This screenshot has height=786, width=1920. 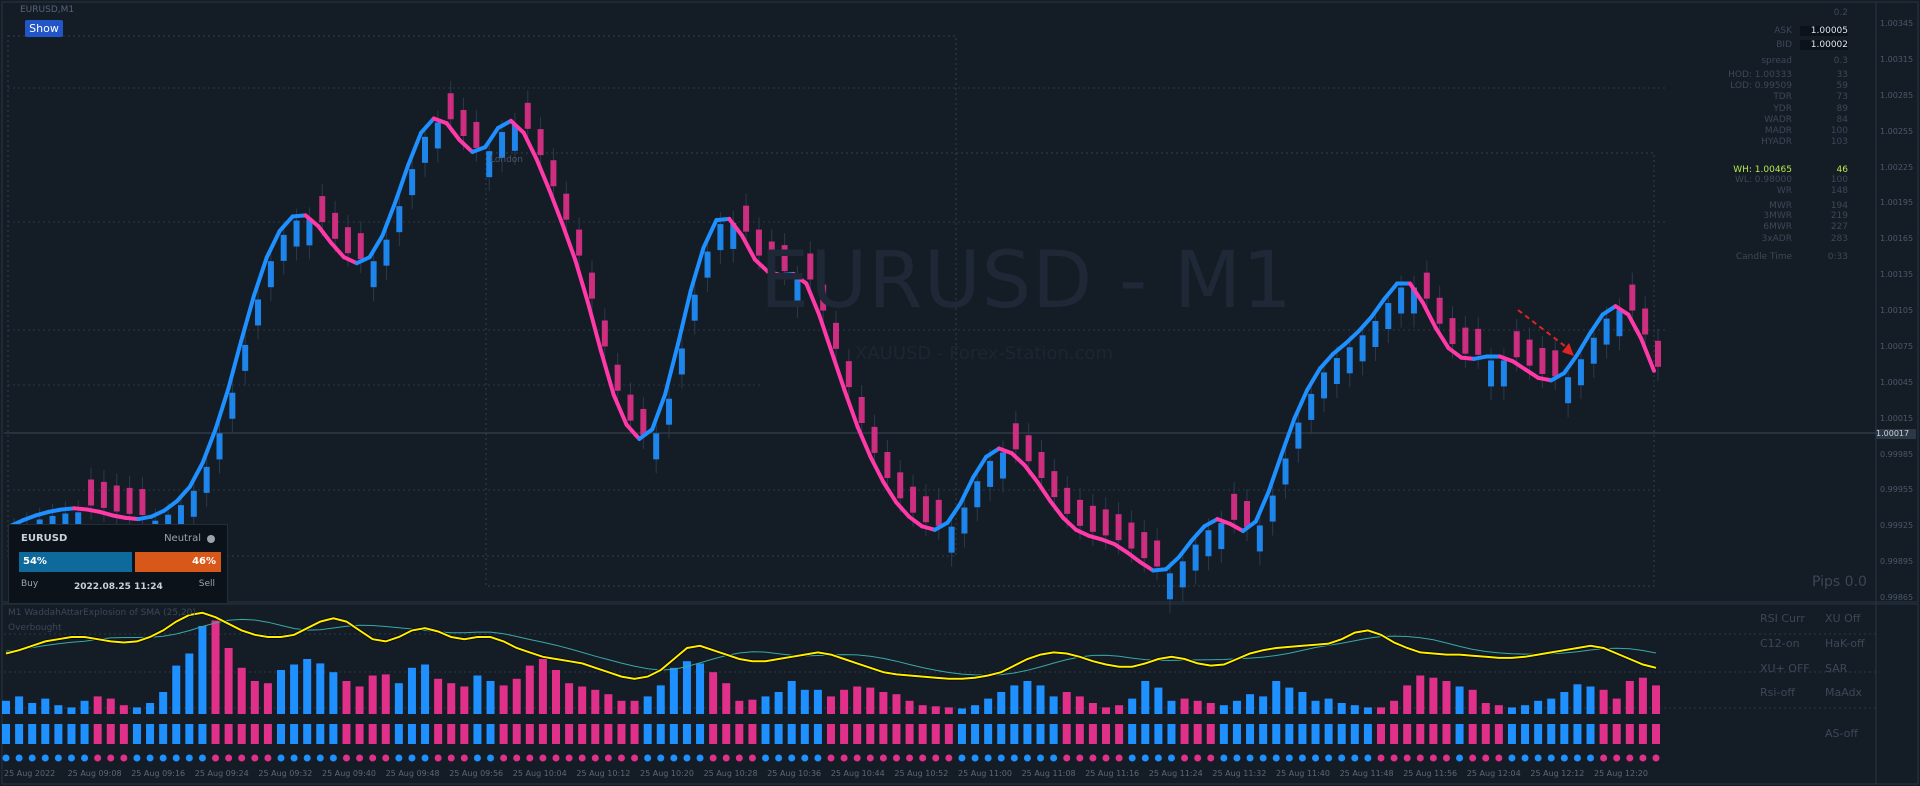 I want to click on time-tick-label: 25 Aug 11:32, so click(x=1239, y=773).